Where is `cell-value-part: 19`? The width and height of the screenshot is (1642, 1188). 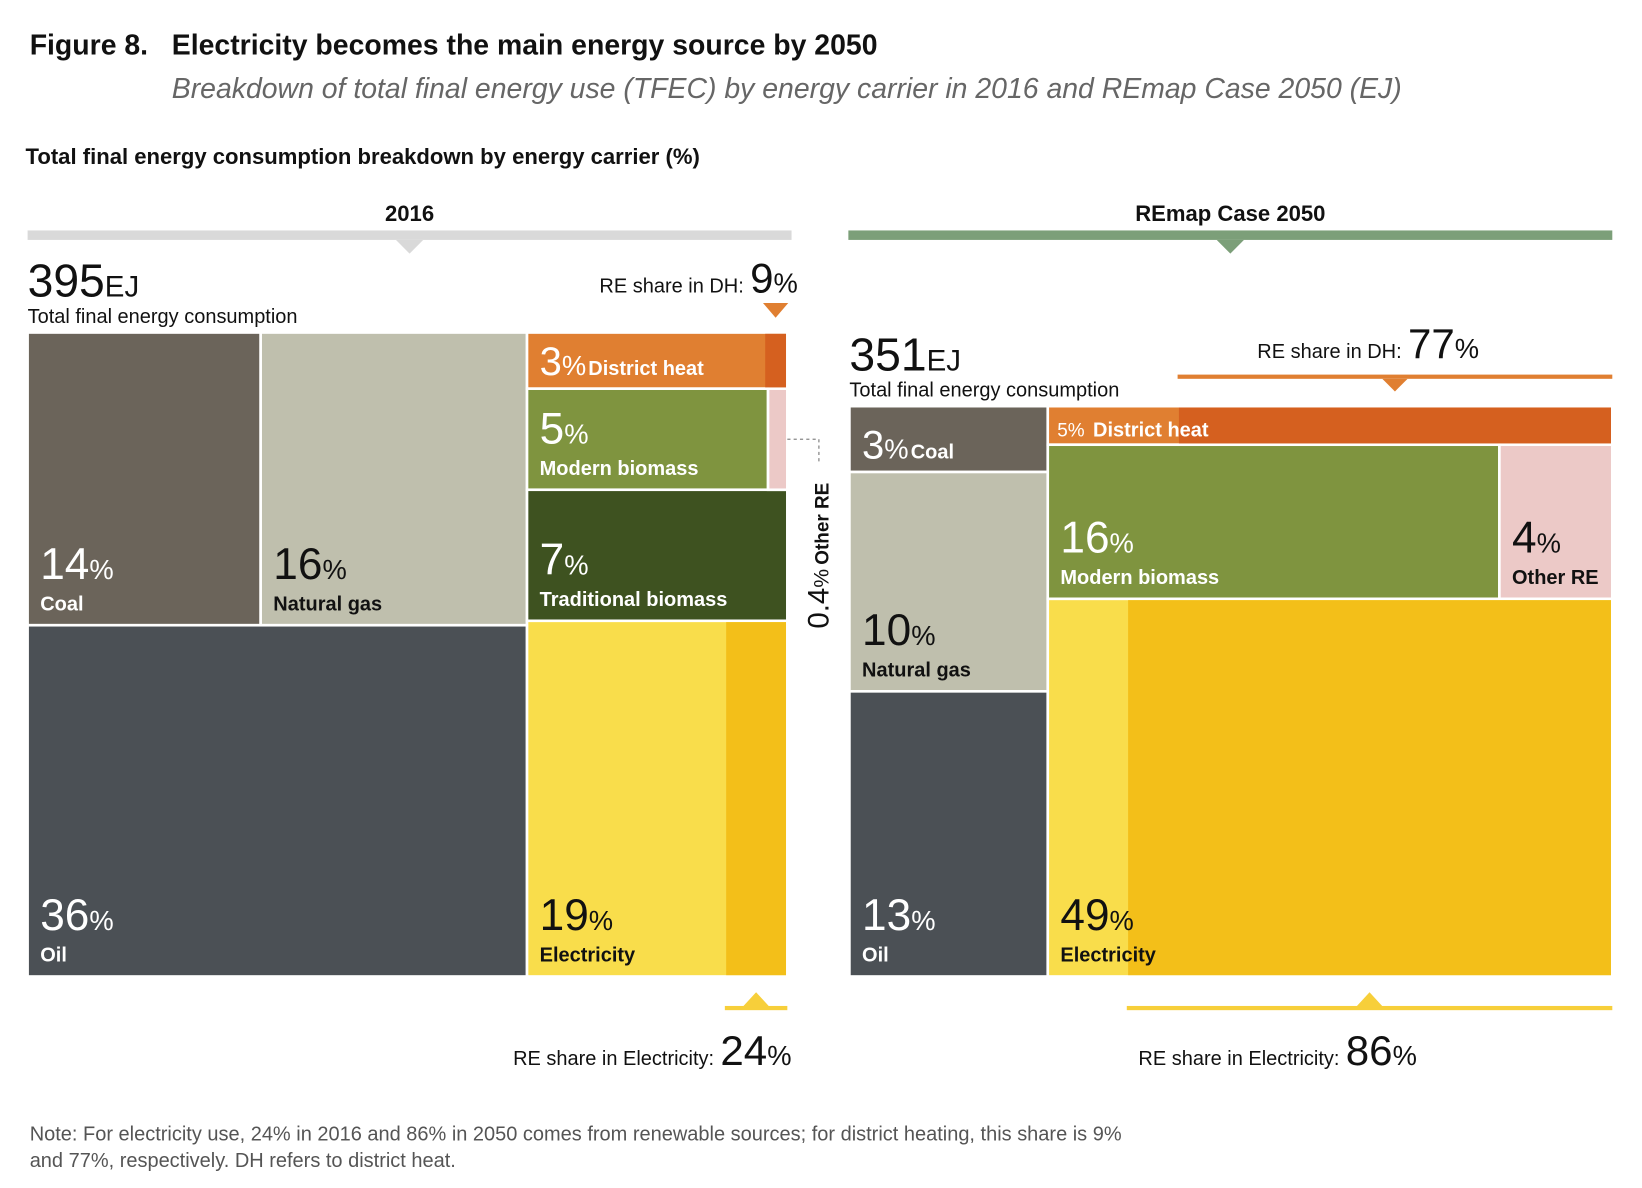
cell-value-part: 19 is located at coordinates (564, 915).